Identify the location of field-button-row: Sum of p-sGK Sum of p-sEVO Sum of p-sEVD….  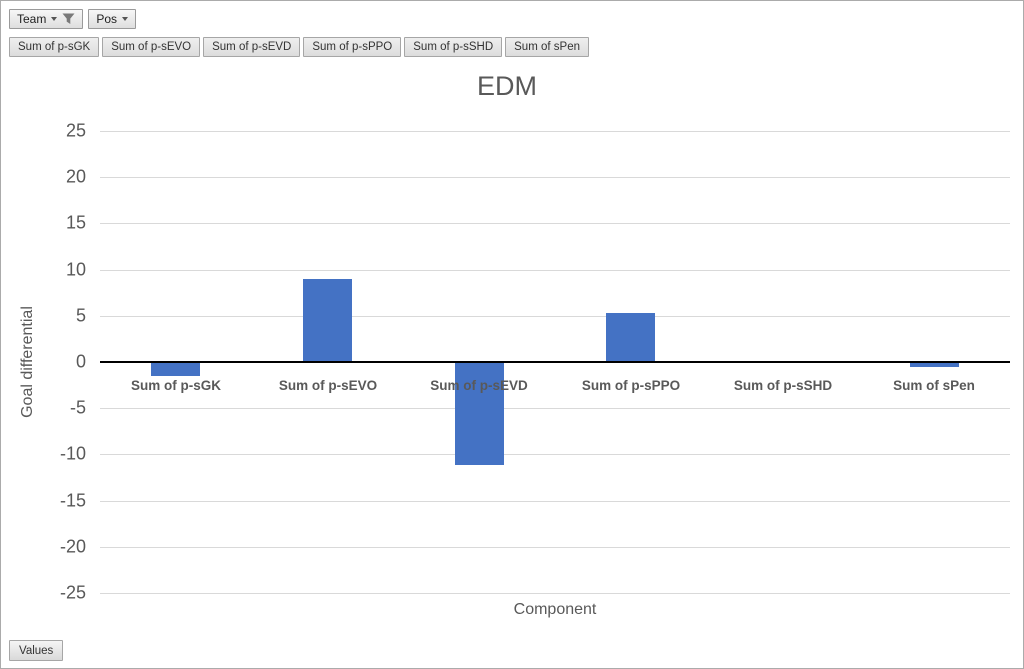
(299, 47).